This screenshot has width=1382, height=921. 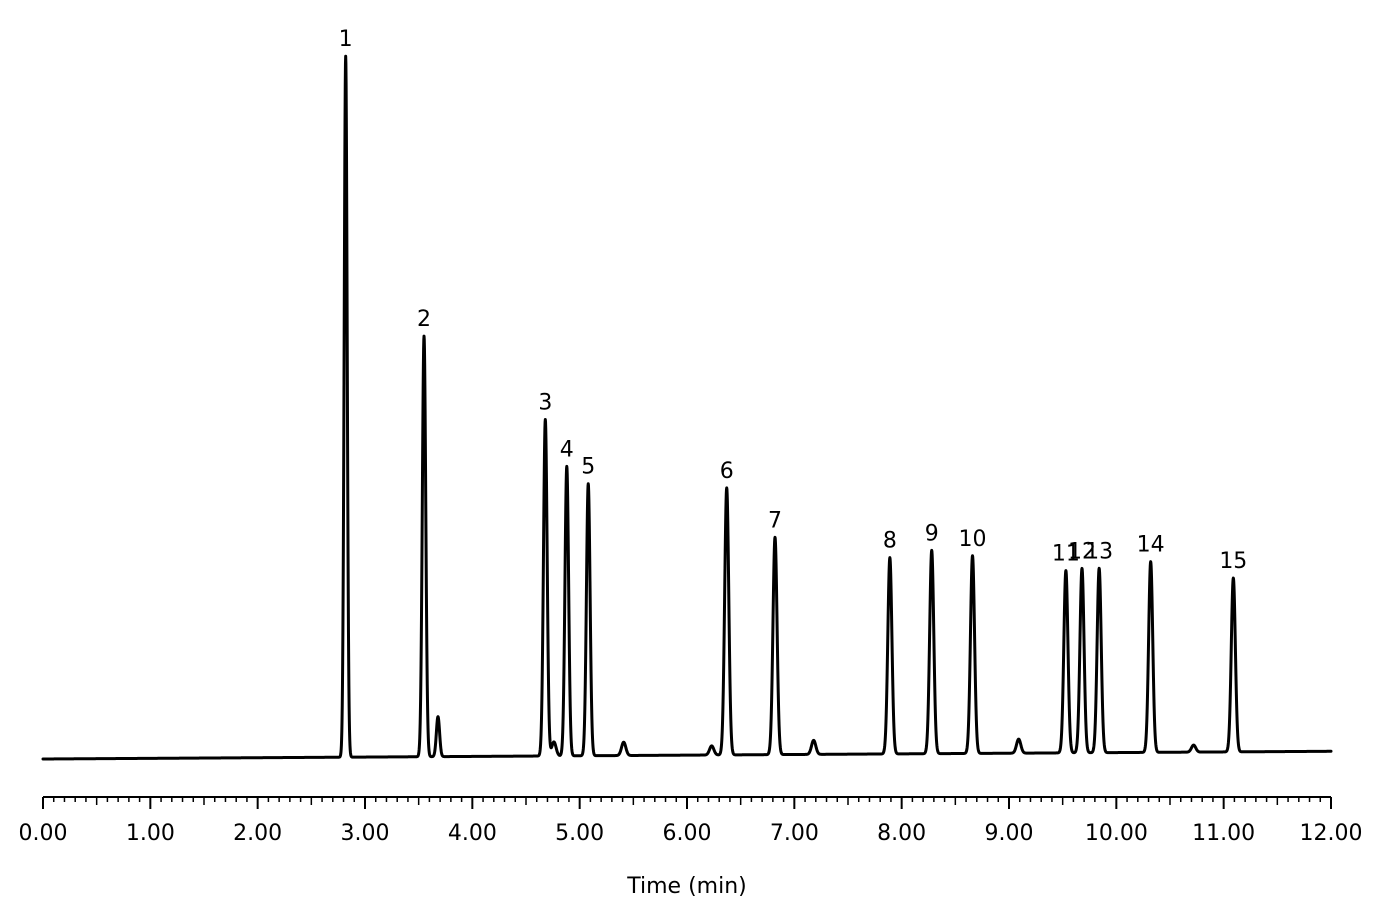 What do you see at coordinates (775, 520) in the screenshot?
I see `peak-label-7: 7` at bounding box center [775, 520].